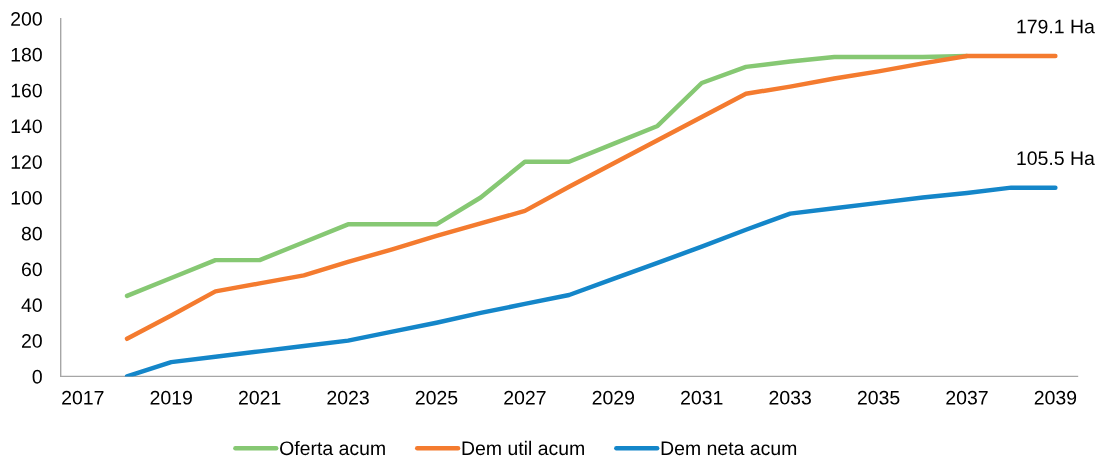 This screenshot has width=1101, height=459. I want to click on legend-label: Dem neta acum, so click(729, 448).